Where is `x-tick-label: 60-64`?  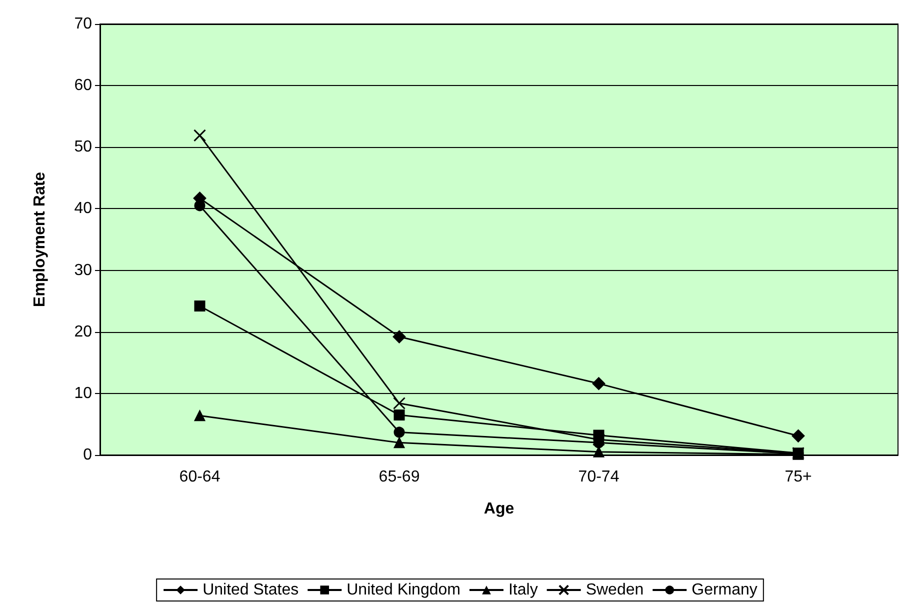 x-tick-label: 60-64 is located at coordinates (199, 477).